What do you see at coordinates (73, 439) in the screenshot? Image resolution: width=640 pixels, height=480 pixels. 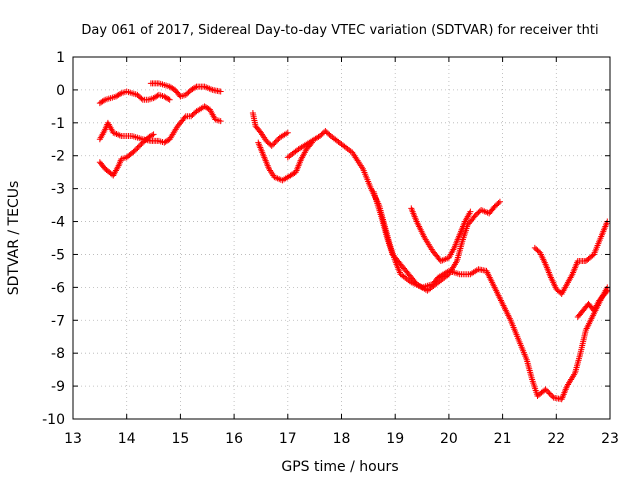 I see `x-tick-label: 13` at bounding box center [73, 439].